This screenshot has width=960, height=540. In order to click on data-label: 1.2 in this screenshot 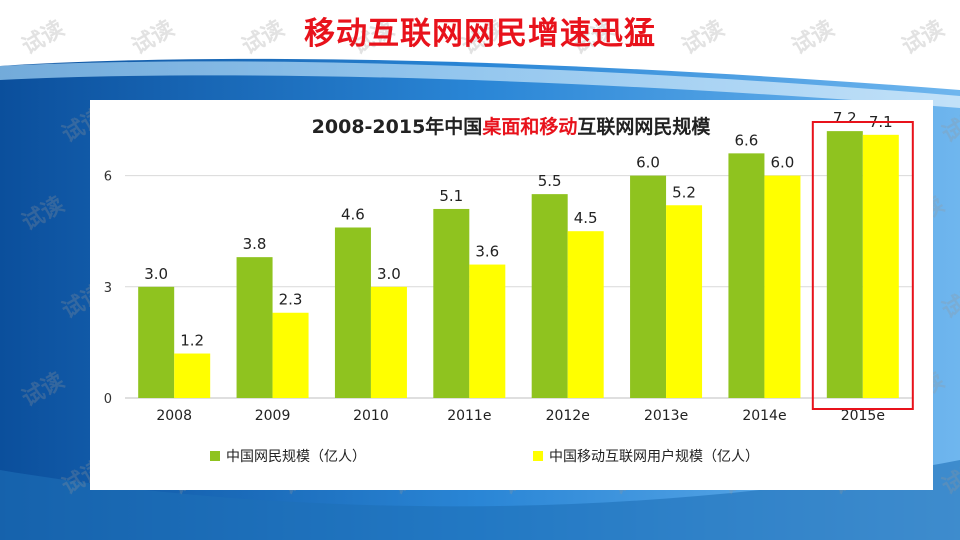, I will do `click(192, 341)`.